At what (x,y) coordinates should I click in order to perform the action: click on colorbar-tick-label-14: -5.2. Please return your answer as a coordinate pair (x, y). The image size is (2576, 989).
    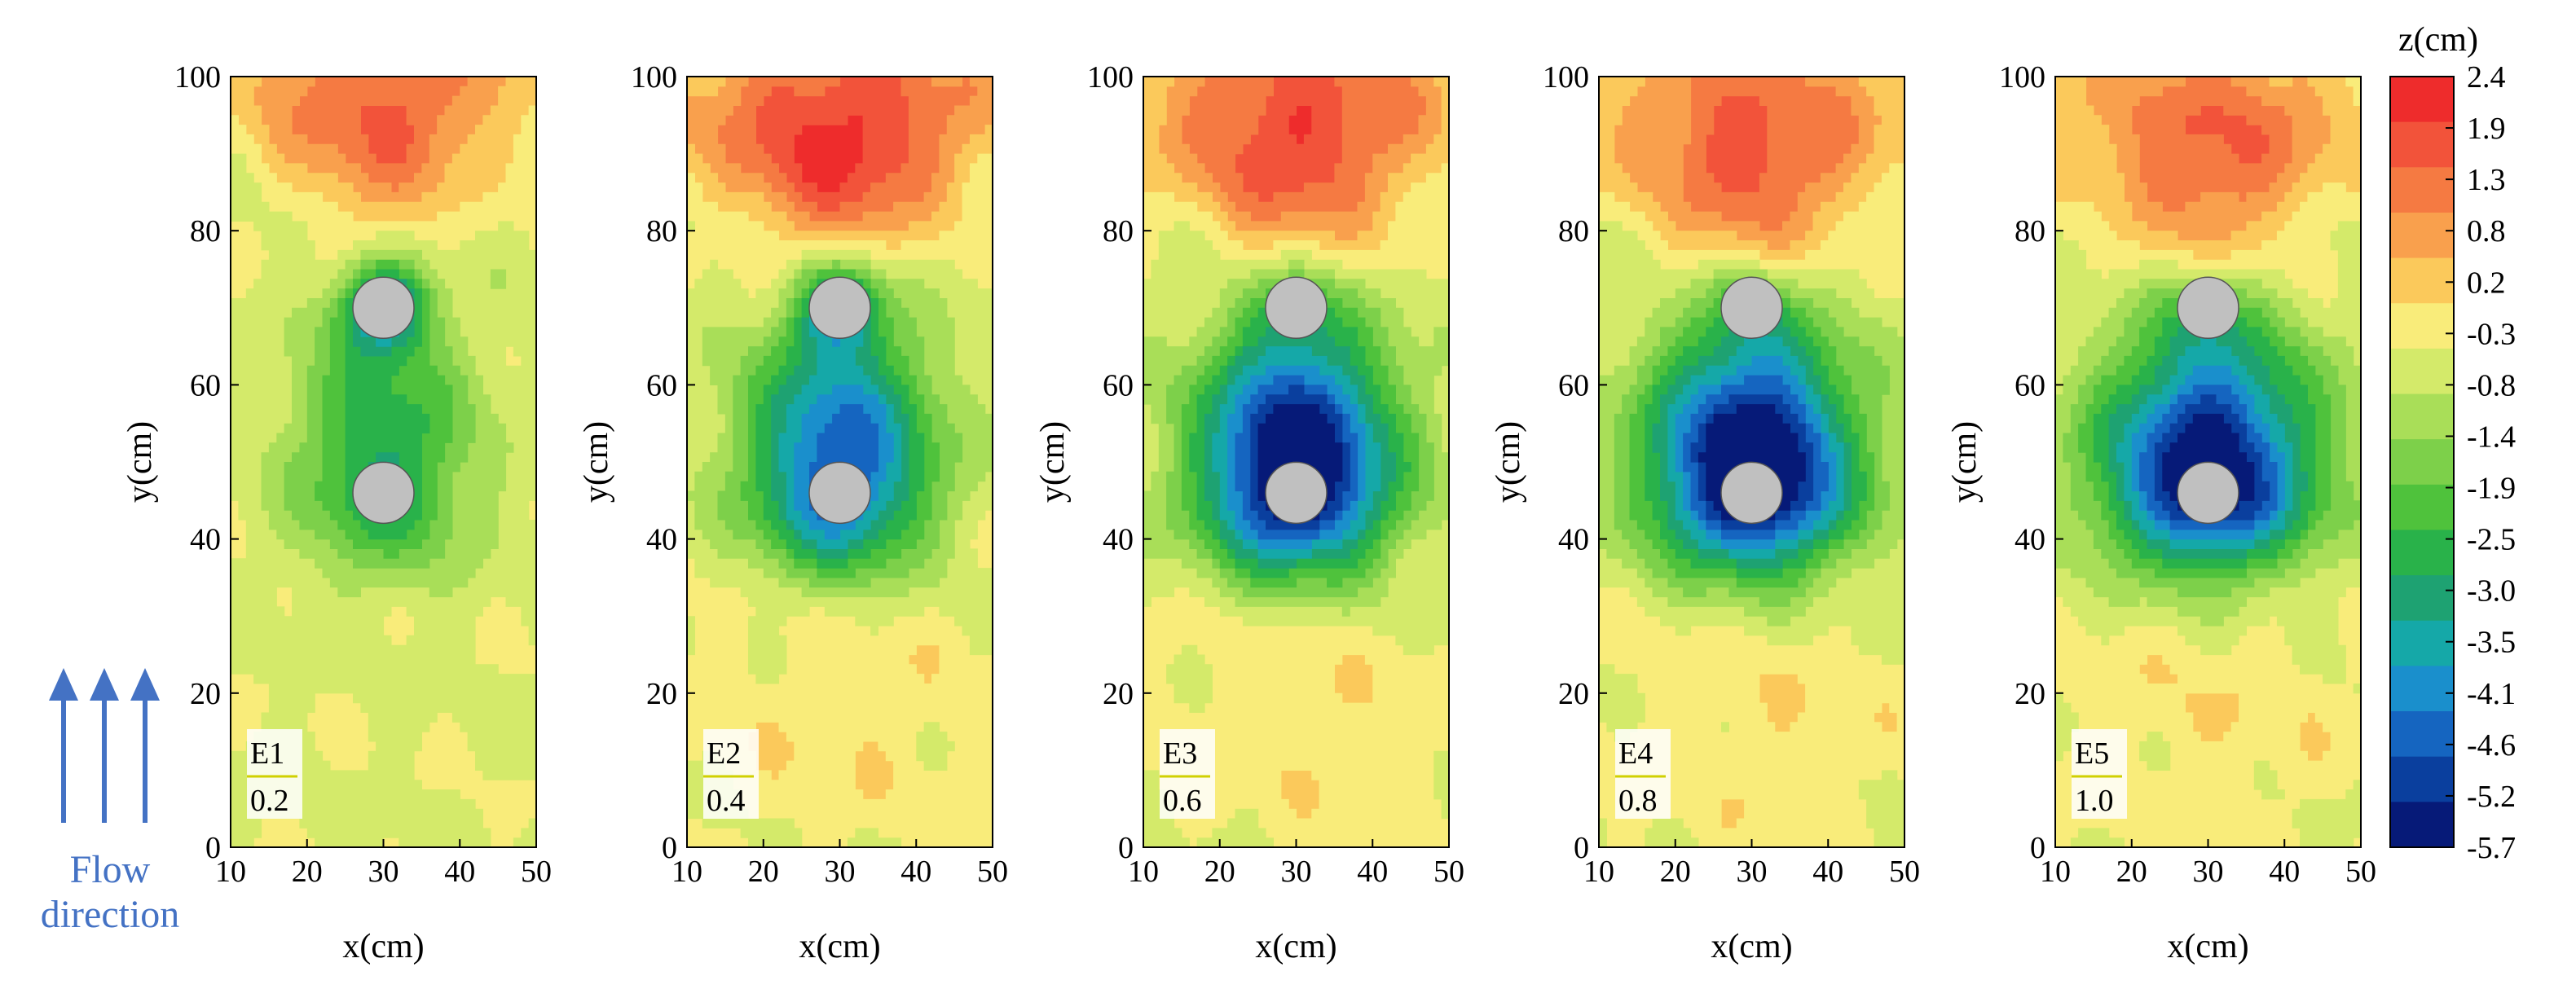
    Looking at the image, I should click on (2492, 797).